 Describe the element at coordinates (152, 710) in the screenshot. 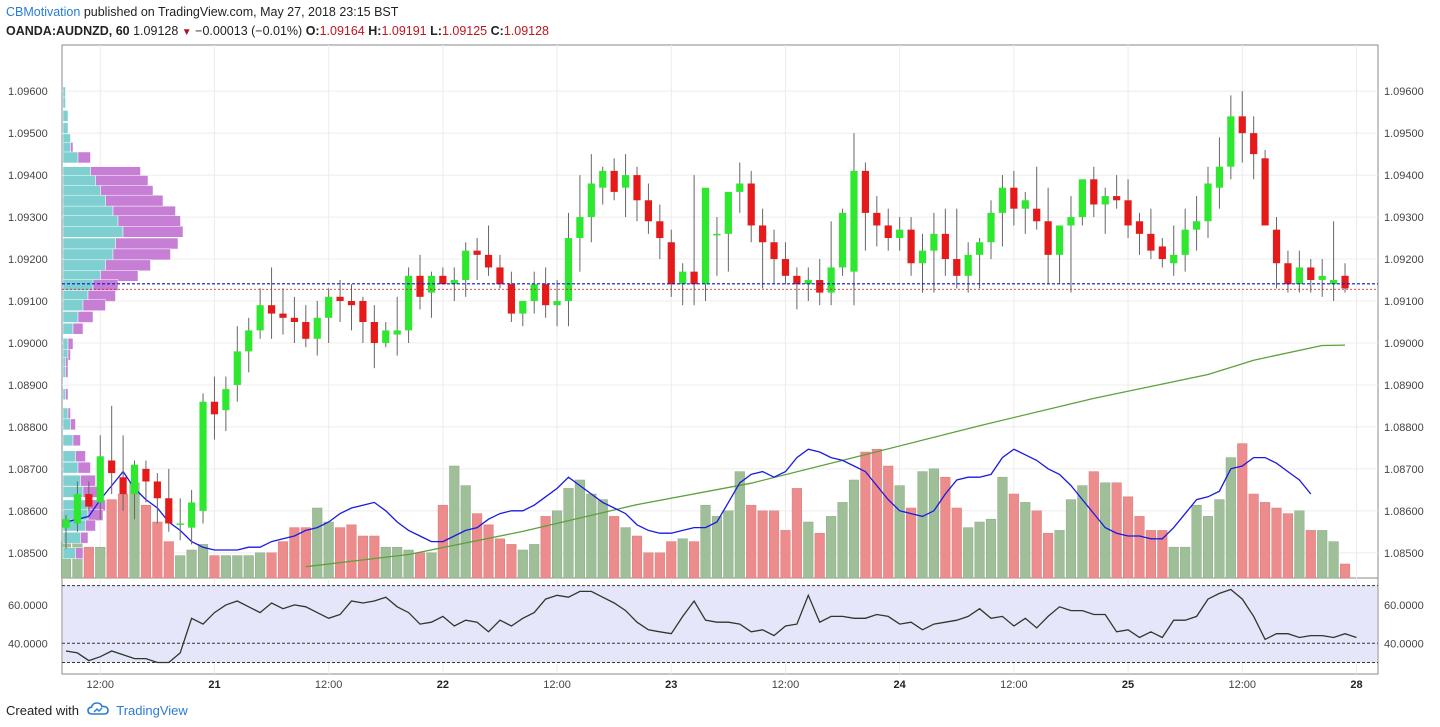

I see `tradingview-link: TradingView` at that location.